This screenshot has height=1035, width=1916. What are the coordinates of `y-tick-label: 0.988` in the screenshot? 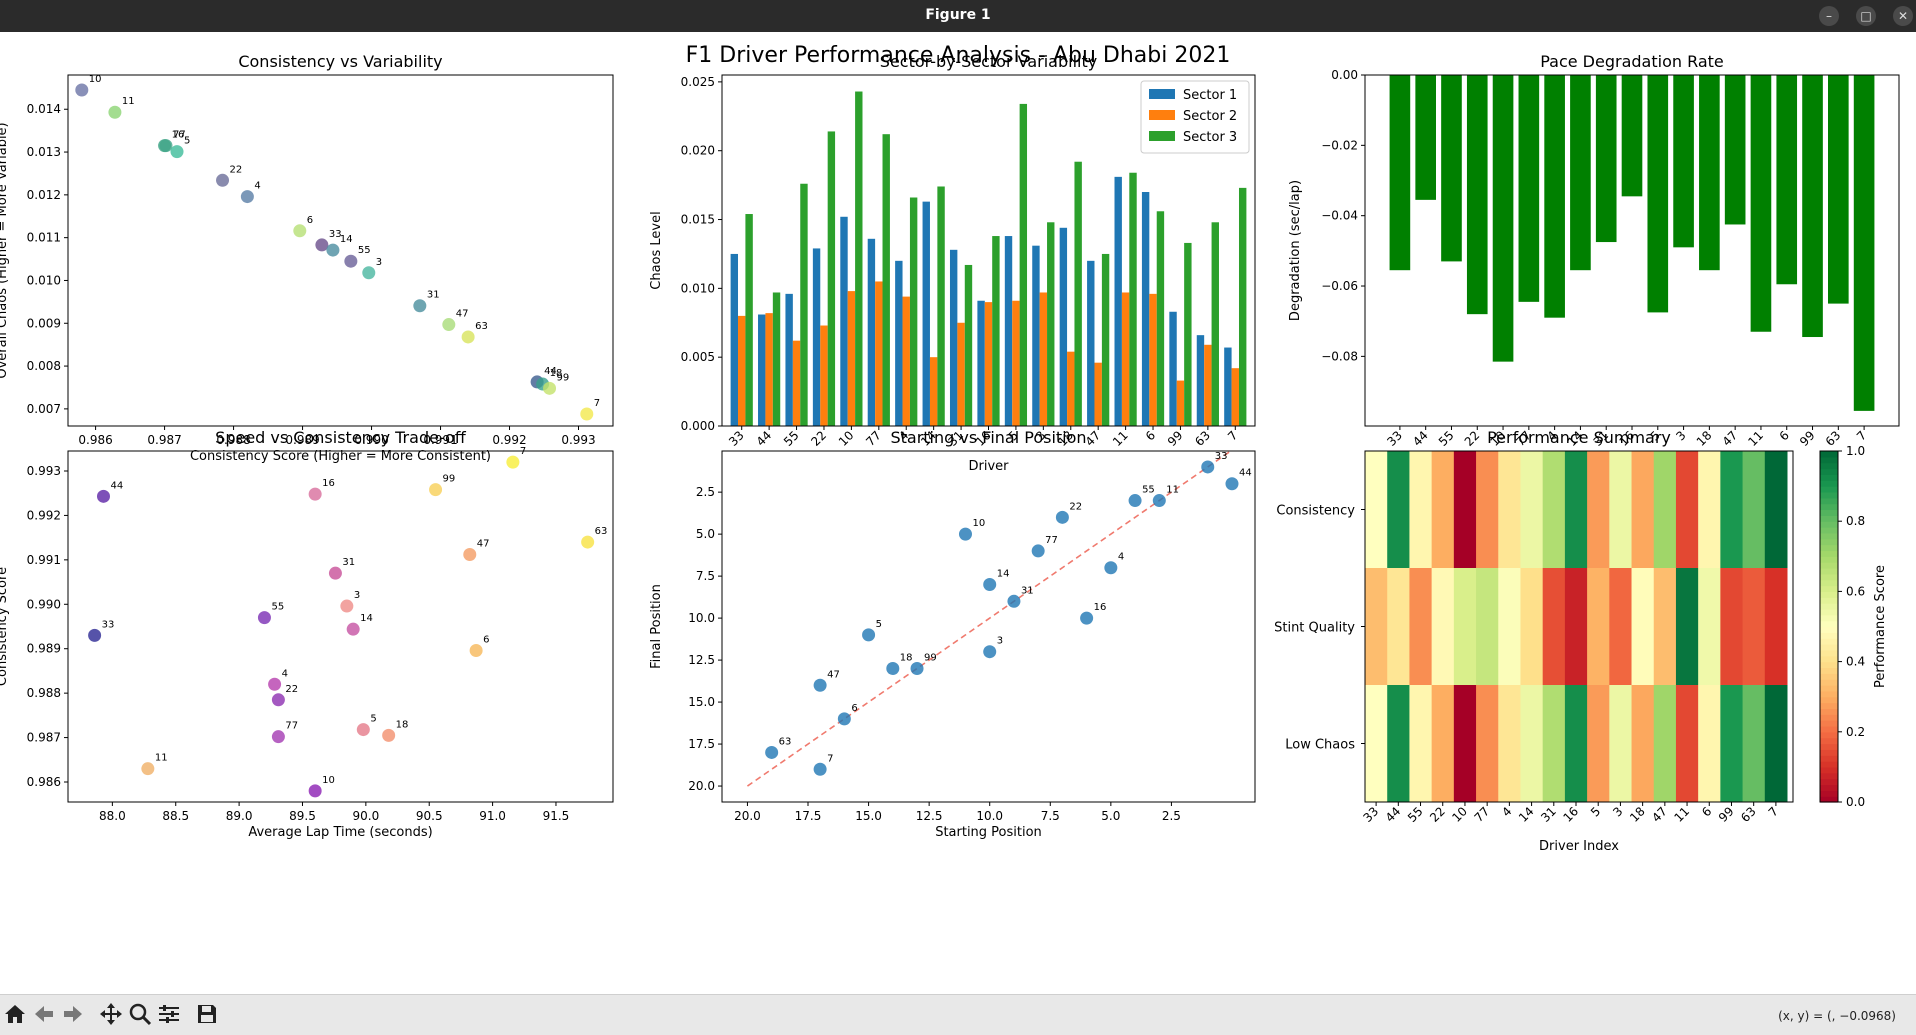 It's located at (44, 693).